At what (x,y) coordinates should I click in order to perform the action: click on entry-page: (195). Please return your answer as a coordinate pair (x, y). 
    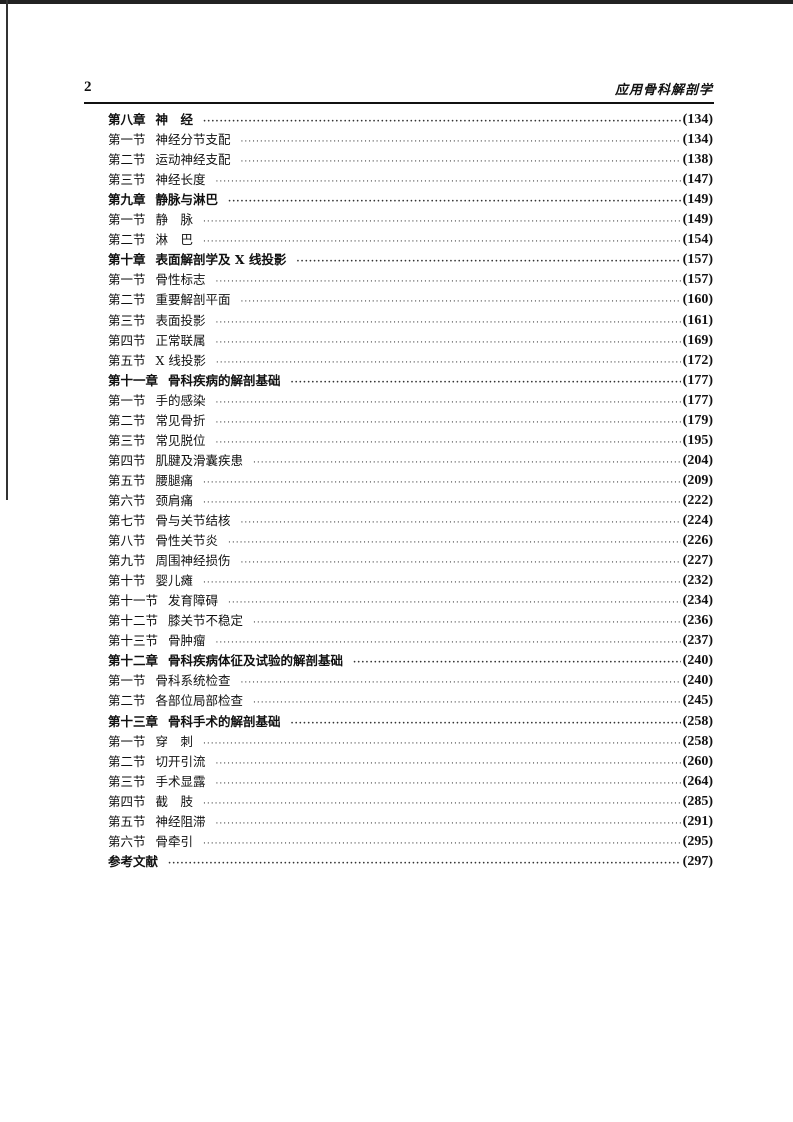
    Looking at the image, I should click on (697, 440).